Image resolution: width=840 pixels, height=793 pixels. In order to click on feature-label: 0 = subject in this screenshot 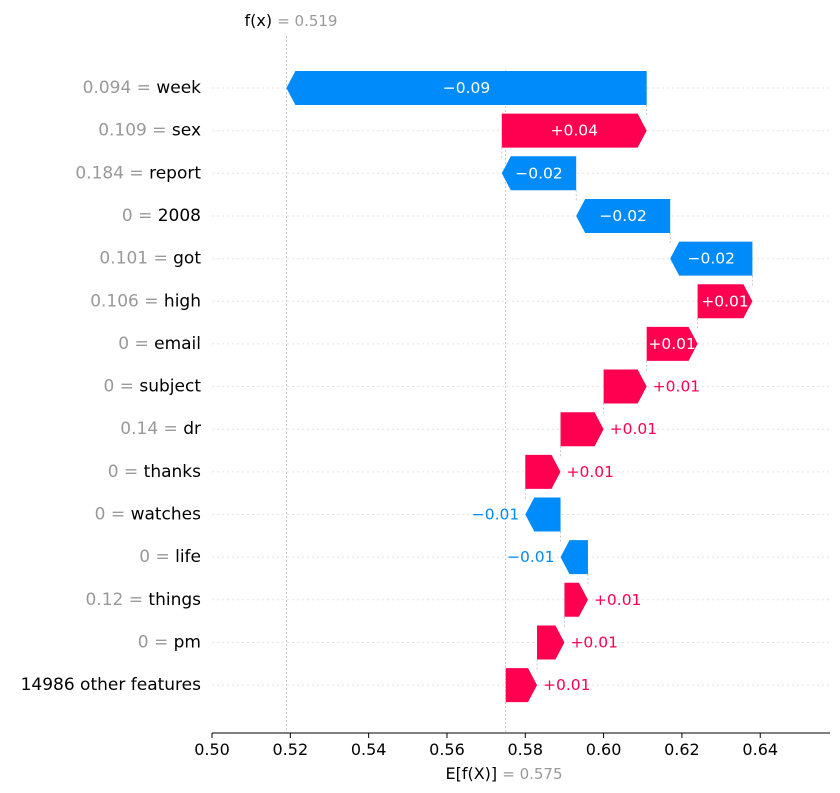, I will do `click(152, 387)`.